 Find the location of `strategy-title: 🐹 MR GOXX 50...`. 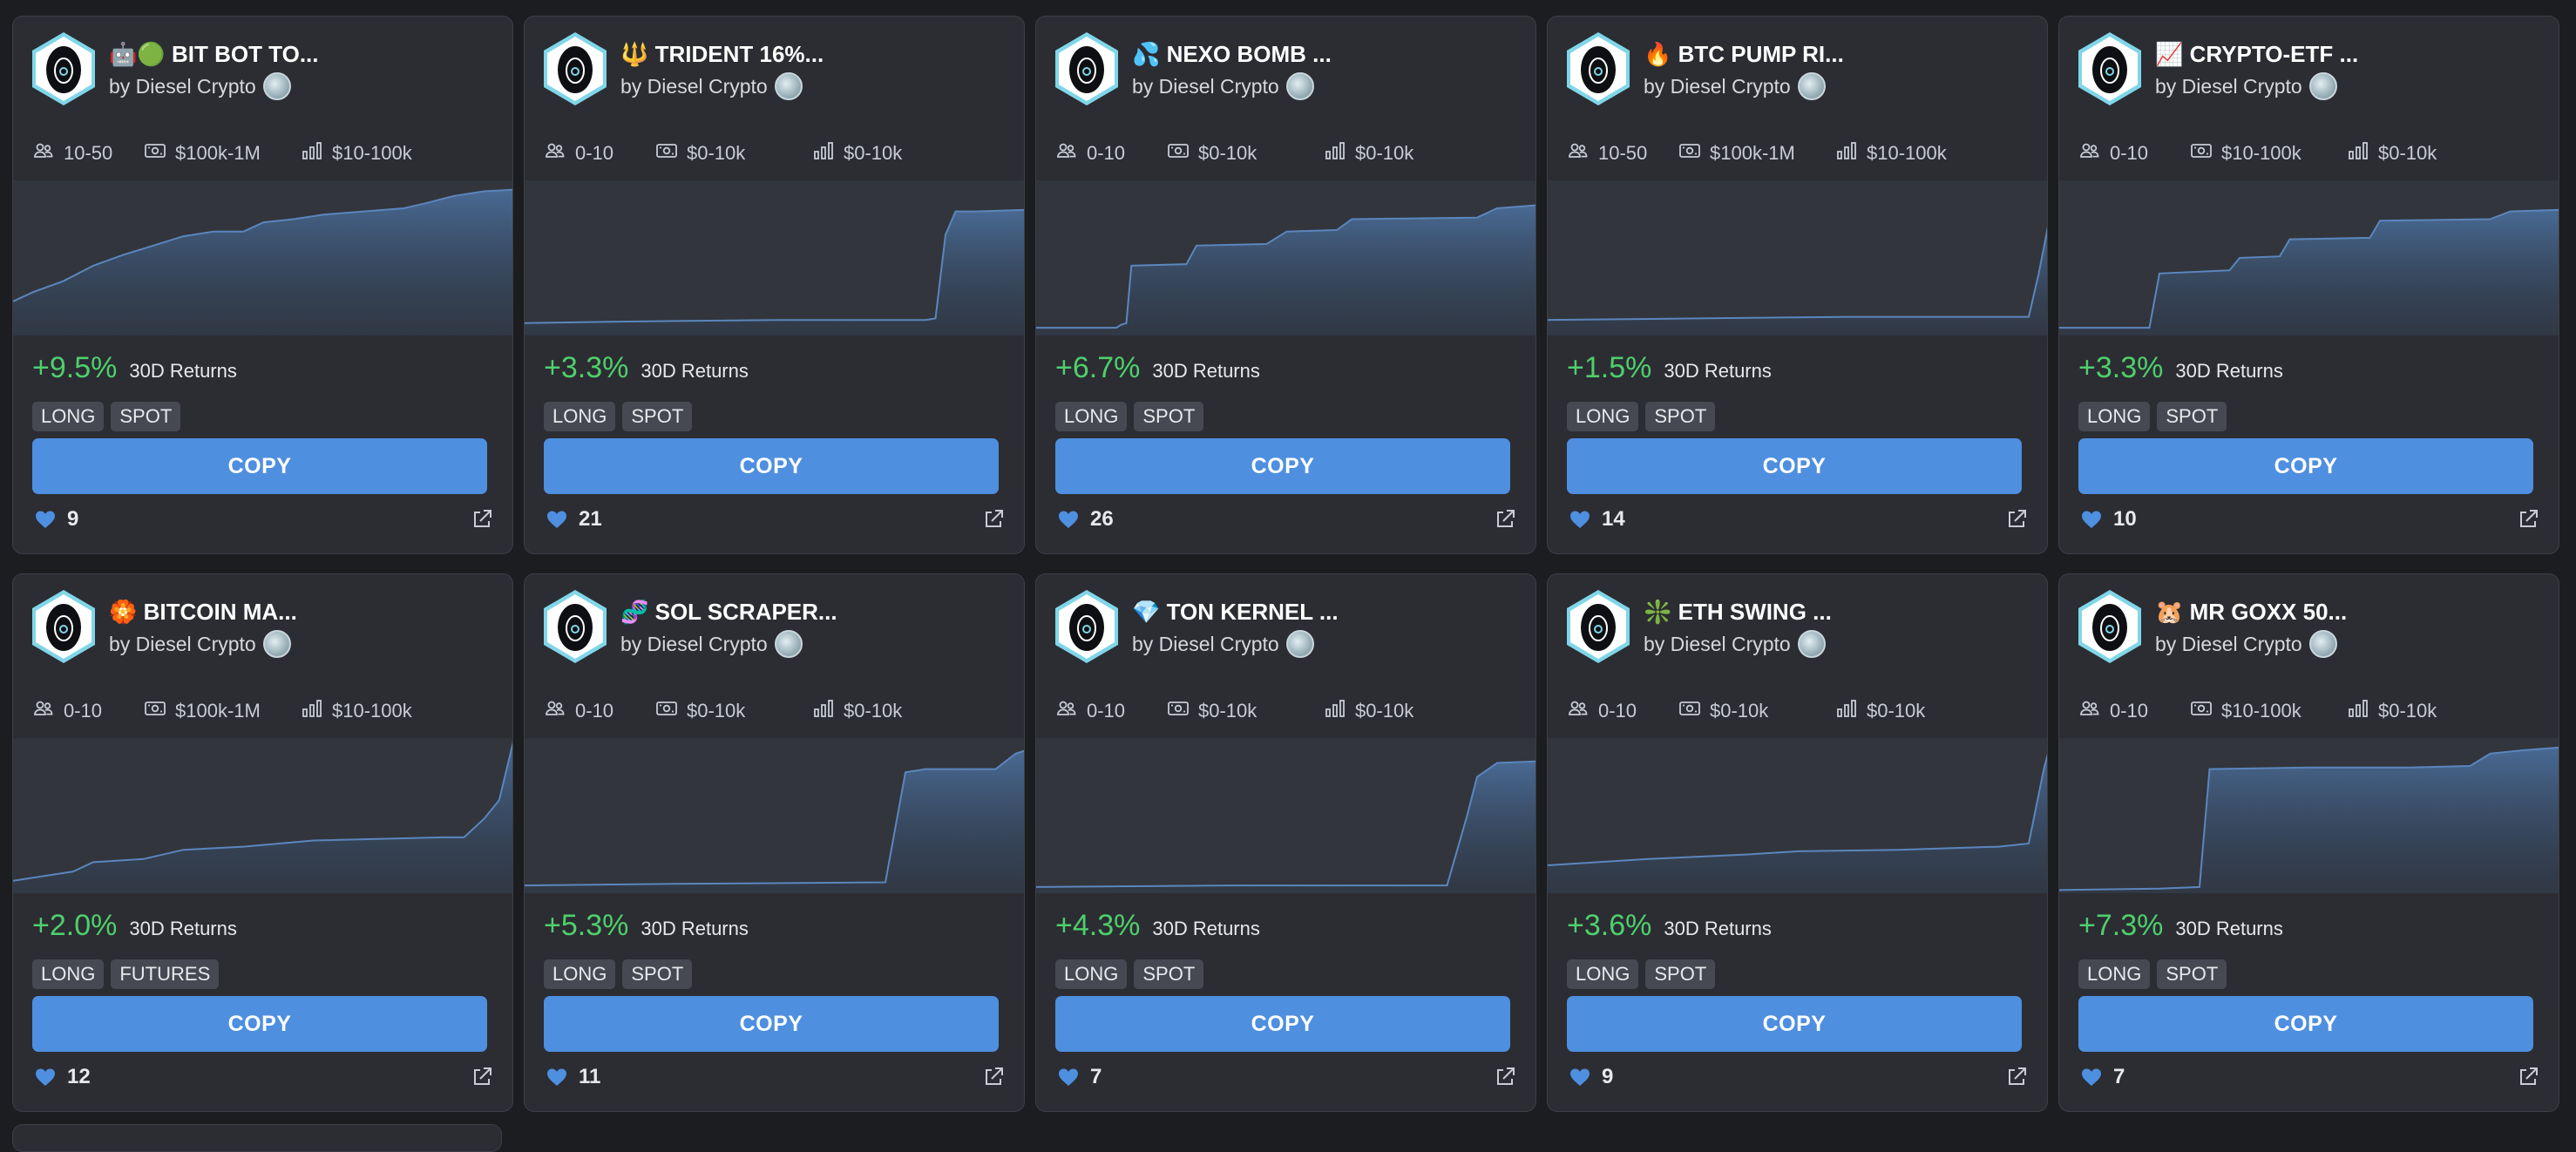

strategy-title: 🐹 MR GOXX 50... is located at coordinates (2252, 612).